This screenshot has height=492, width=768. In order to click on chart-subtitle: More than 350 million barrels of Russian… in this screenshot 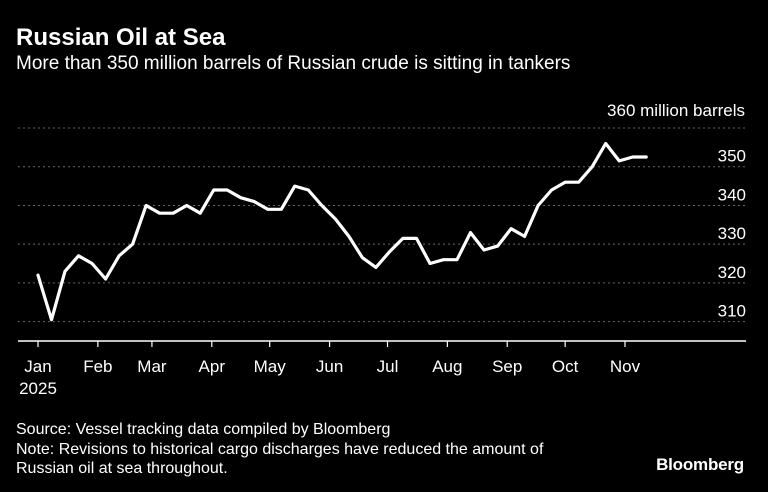, I will do `click(293, 63)`.